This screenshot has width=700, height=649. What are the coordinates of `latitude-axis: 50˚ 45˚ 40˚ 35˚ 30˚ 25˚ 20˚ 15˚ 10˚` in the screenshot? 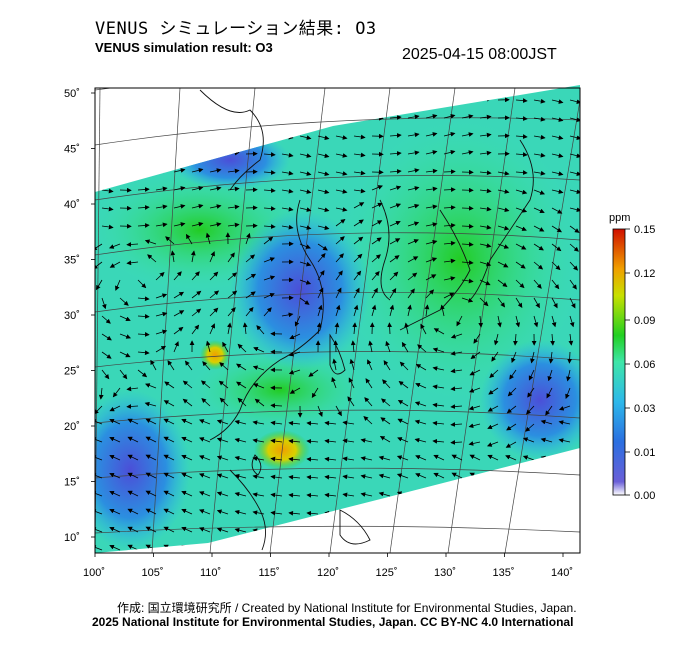 It's located at (79, 316).